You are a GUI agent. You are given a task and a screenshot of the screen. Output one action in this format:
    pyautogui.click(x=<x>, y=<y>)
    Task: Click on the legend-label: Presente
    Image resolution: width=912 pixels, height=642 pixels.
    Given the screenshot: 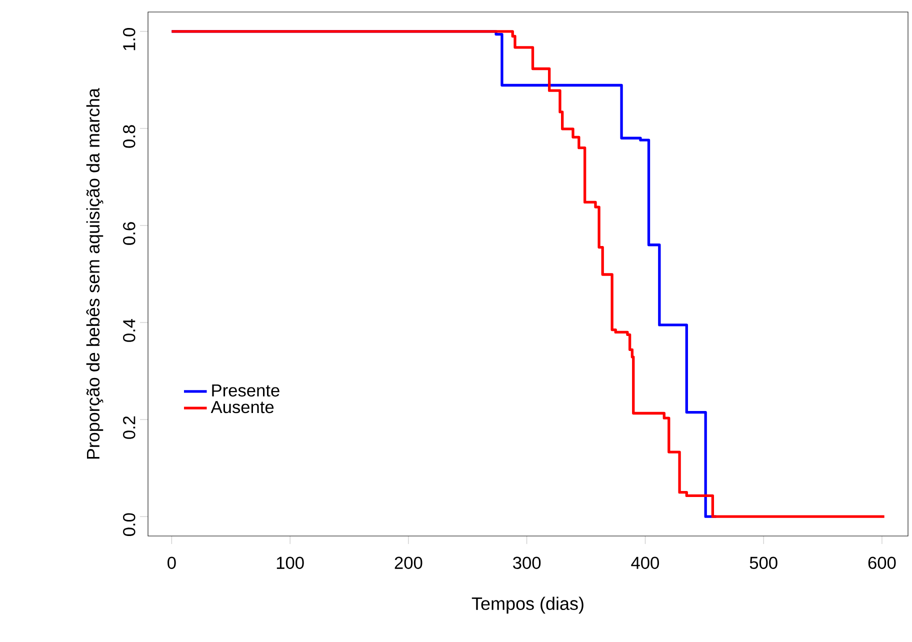 What is the action you would take?
    pyautogui.click(x=246, y=390)
    